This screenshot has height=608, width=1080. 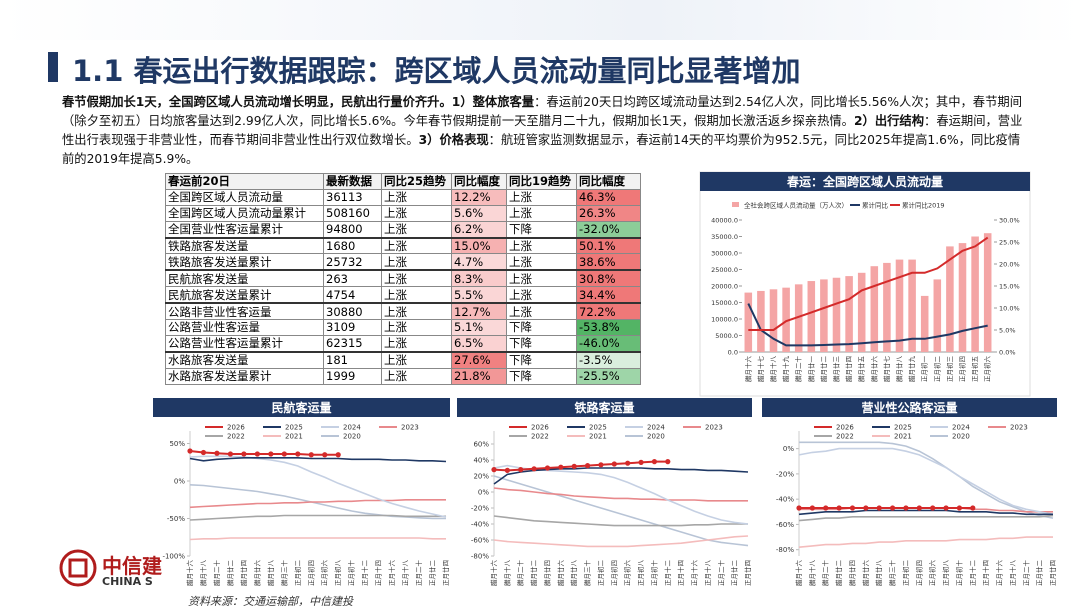 What do you see at coordinates (845, 428) in the screenshot?
I see `legend-label: 2026` at bounding box center [845, 428].